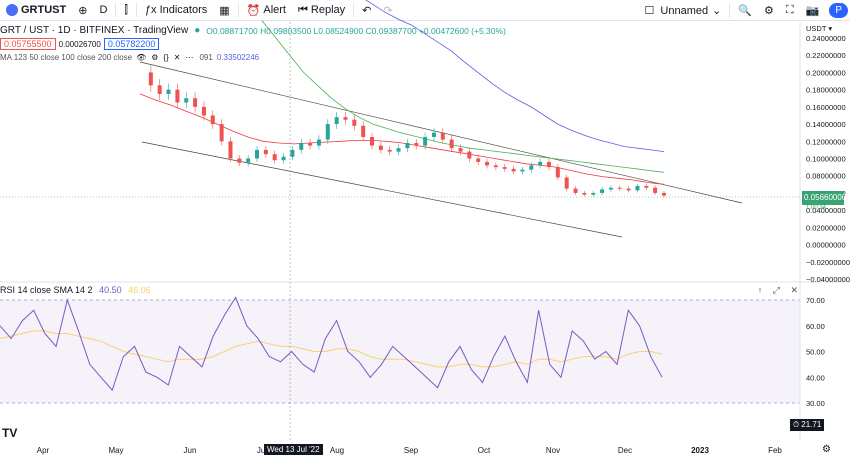 The height and width of the screenshot is (458, 850). Describe the element at coordinates (155, 57) in the screenshot. I see `settings-icon: ⚙` at that location.